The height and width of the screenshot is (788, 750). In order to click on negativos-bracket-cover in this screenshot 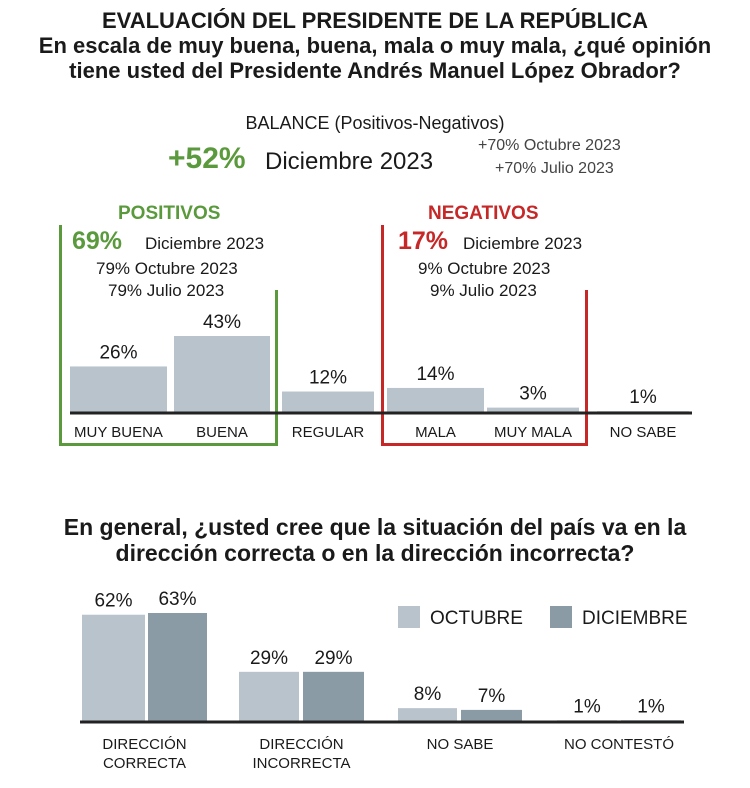, I will do `click(575, 256)`.